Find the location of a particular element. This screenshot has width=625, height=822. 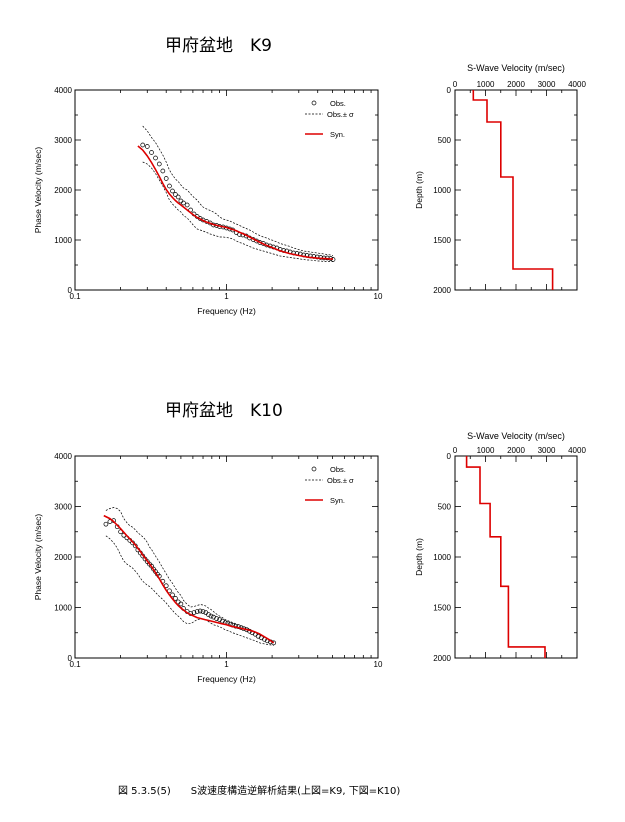

station-title-k9: 甲府盆地 K9 is located at coordinates (218, 46).